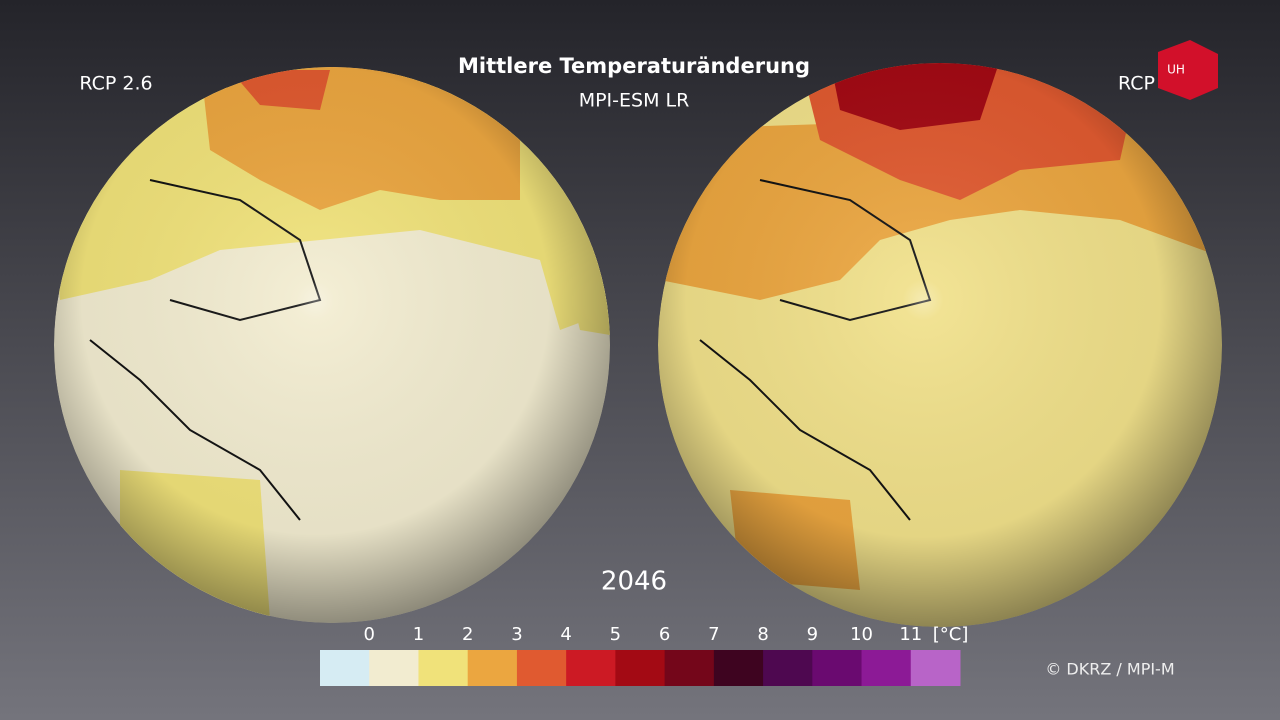 The height and width of the screenshot is (720, 1280). What do you see at coordinates (565, 634) in the screenshot?
I see `tick-label: 4` at bounding box center [565, 634].